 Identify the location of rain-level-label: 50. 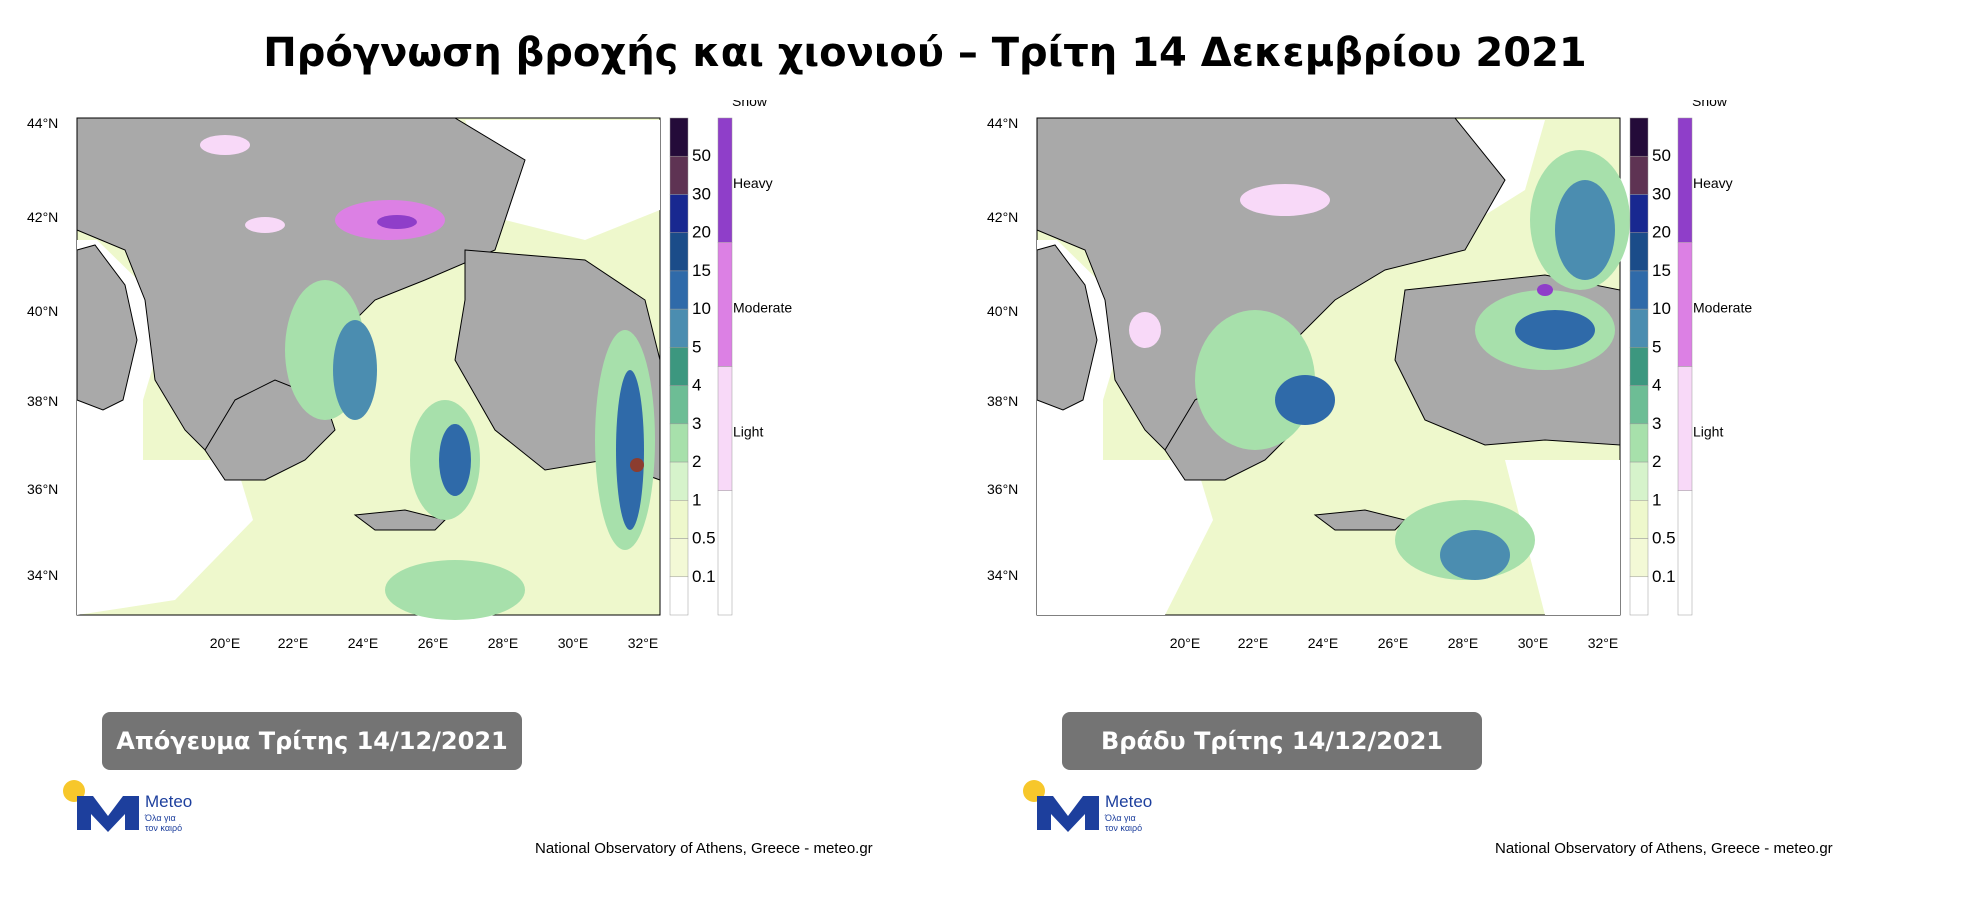
(701, 155).